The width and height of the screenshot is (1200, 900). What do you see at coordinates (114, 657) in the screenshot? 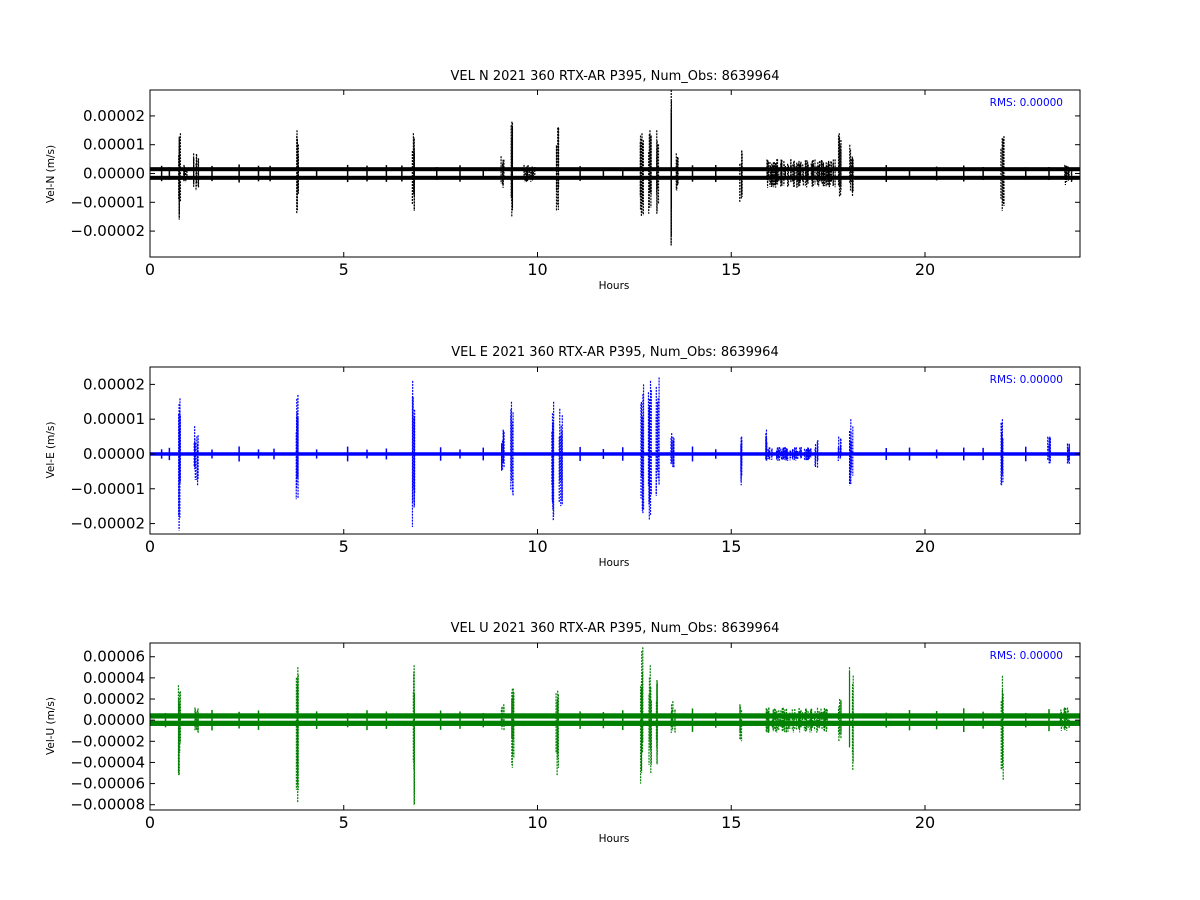
I see `y-tick-label: 0.00006` at bounding box center [114, 657].